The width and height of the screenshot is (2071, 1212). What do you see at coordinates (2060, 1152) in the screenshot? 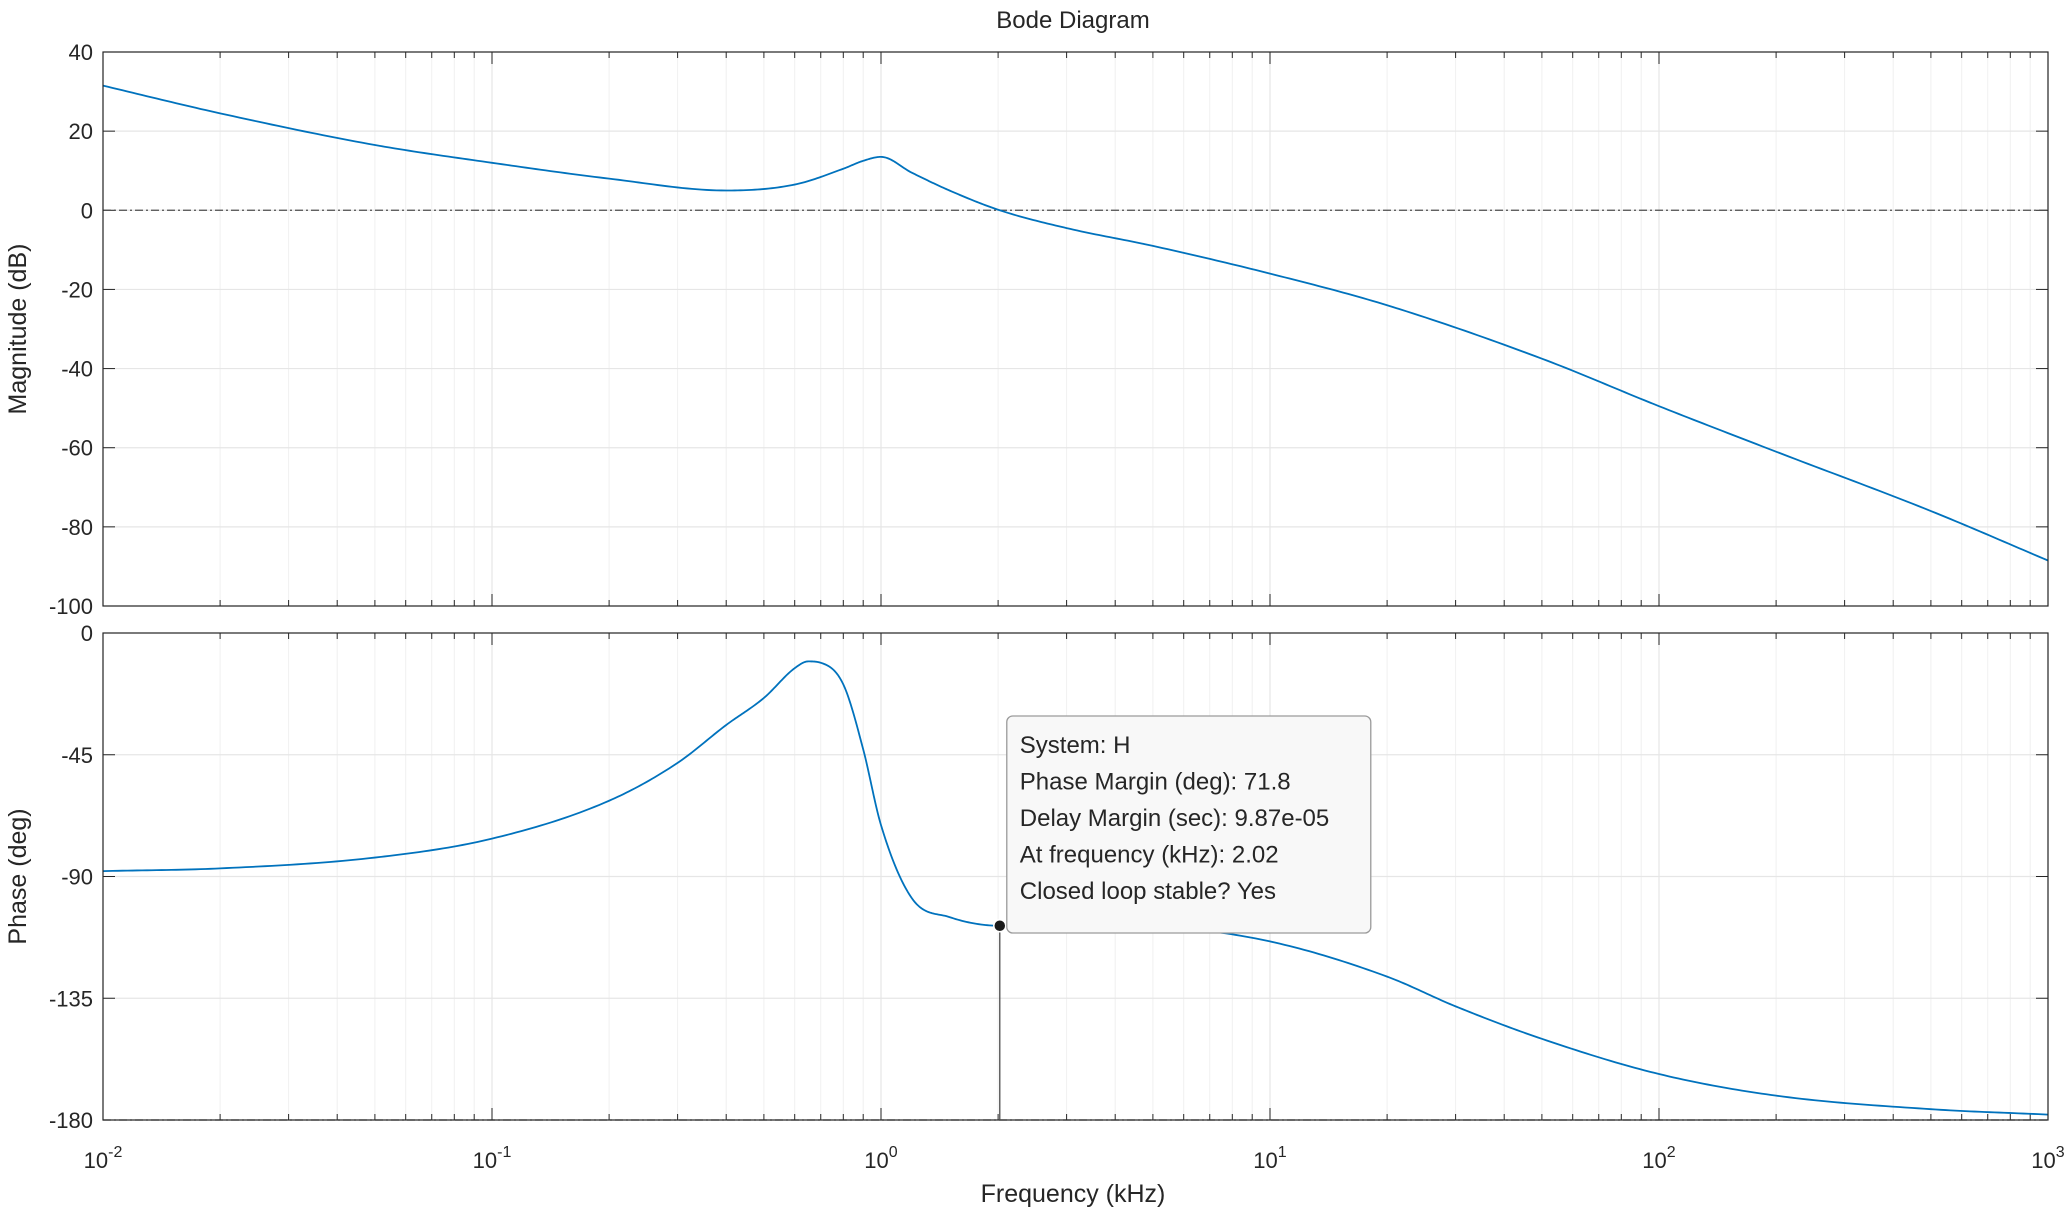
I see `x-tick-exponent: 3` at bounding box center [2060, 1152].